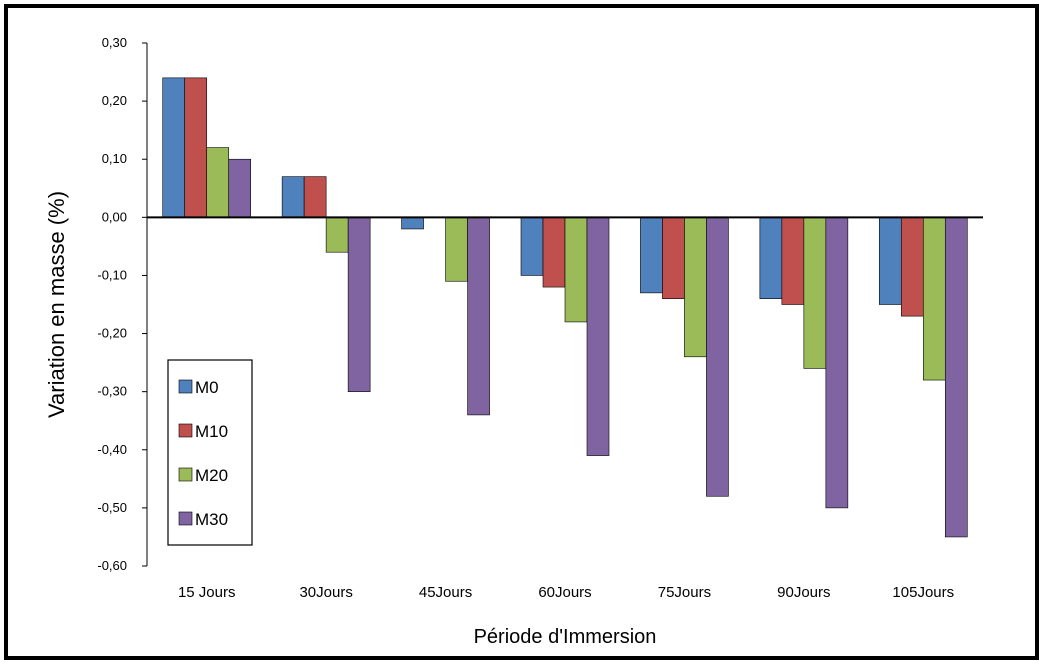  What do you see at coordinates (211, 431) in the screenshot?
I see `legend-label-m10: M10` at bounding box center [211, 431].